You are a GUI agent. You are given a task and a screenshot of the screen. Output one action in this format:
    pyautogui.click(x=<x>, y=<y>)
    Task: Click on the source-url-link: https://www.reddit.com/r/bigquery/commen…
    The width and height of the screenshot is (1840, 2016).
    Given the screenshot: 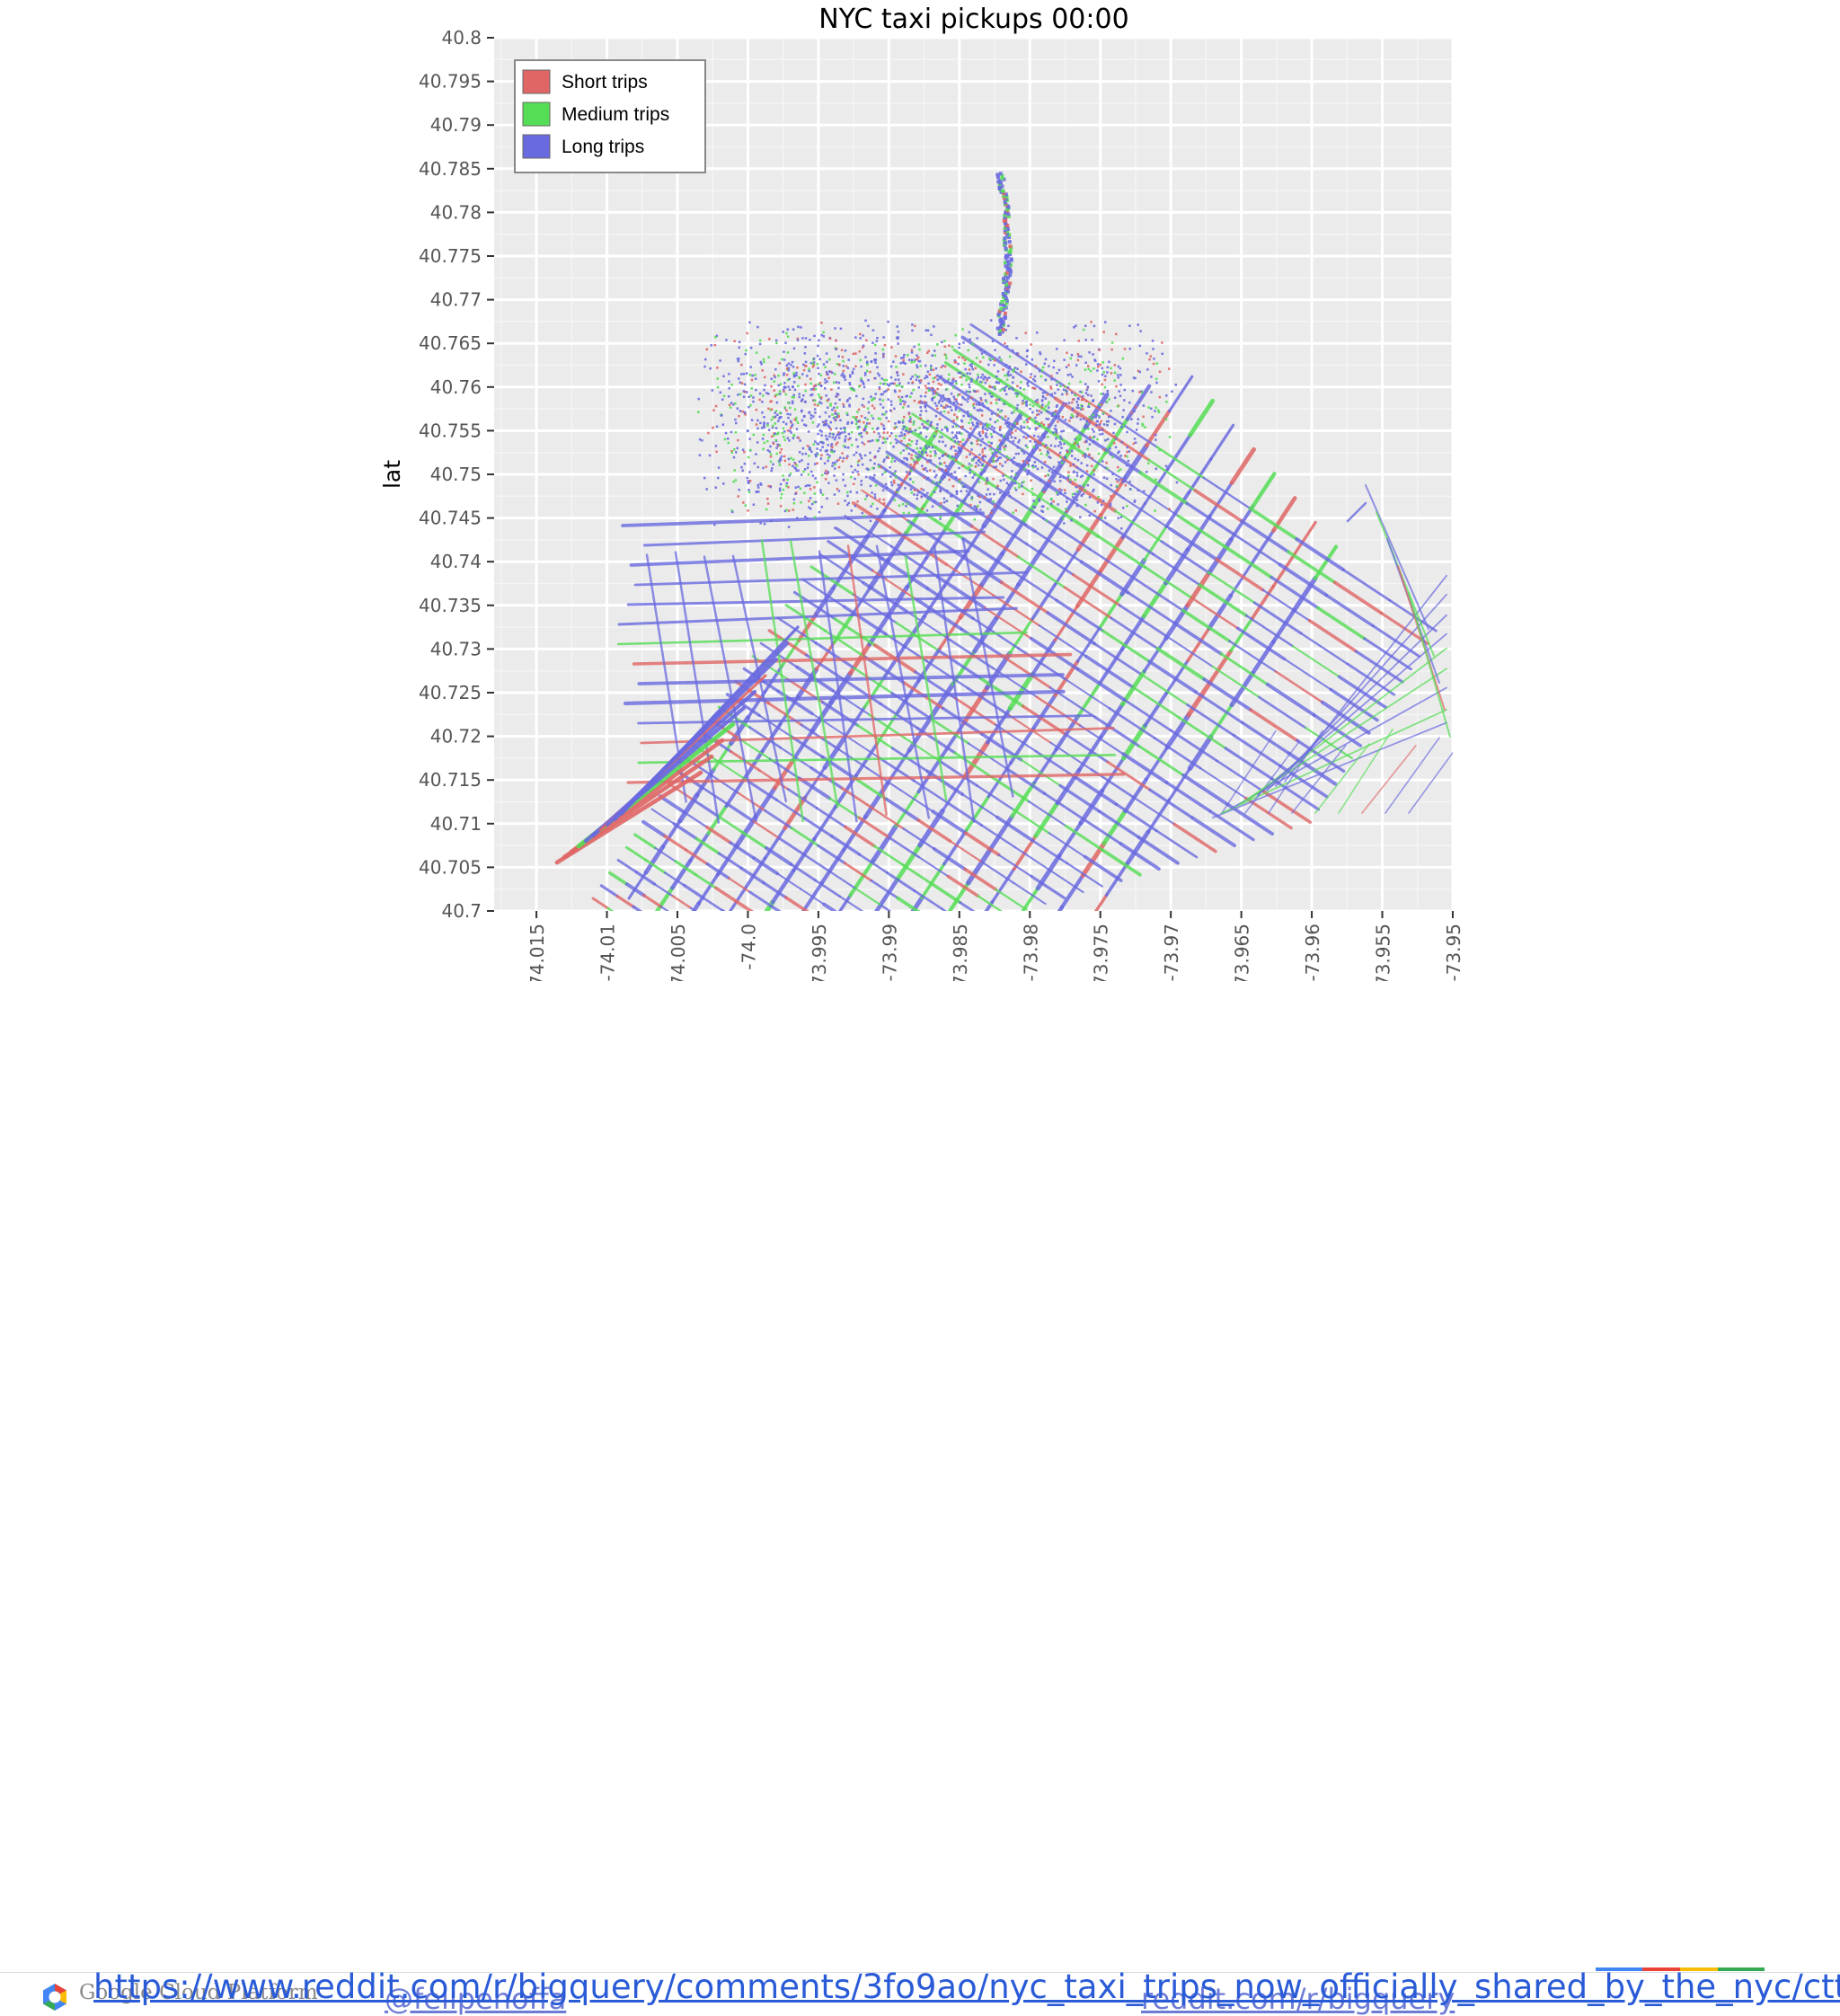 What is the action you would take?
    pyautogui.click(x=966, y=1986)
    